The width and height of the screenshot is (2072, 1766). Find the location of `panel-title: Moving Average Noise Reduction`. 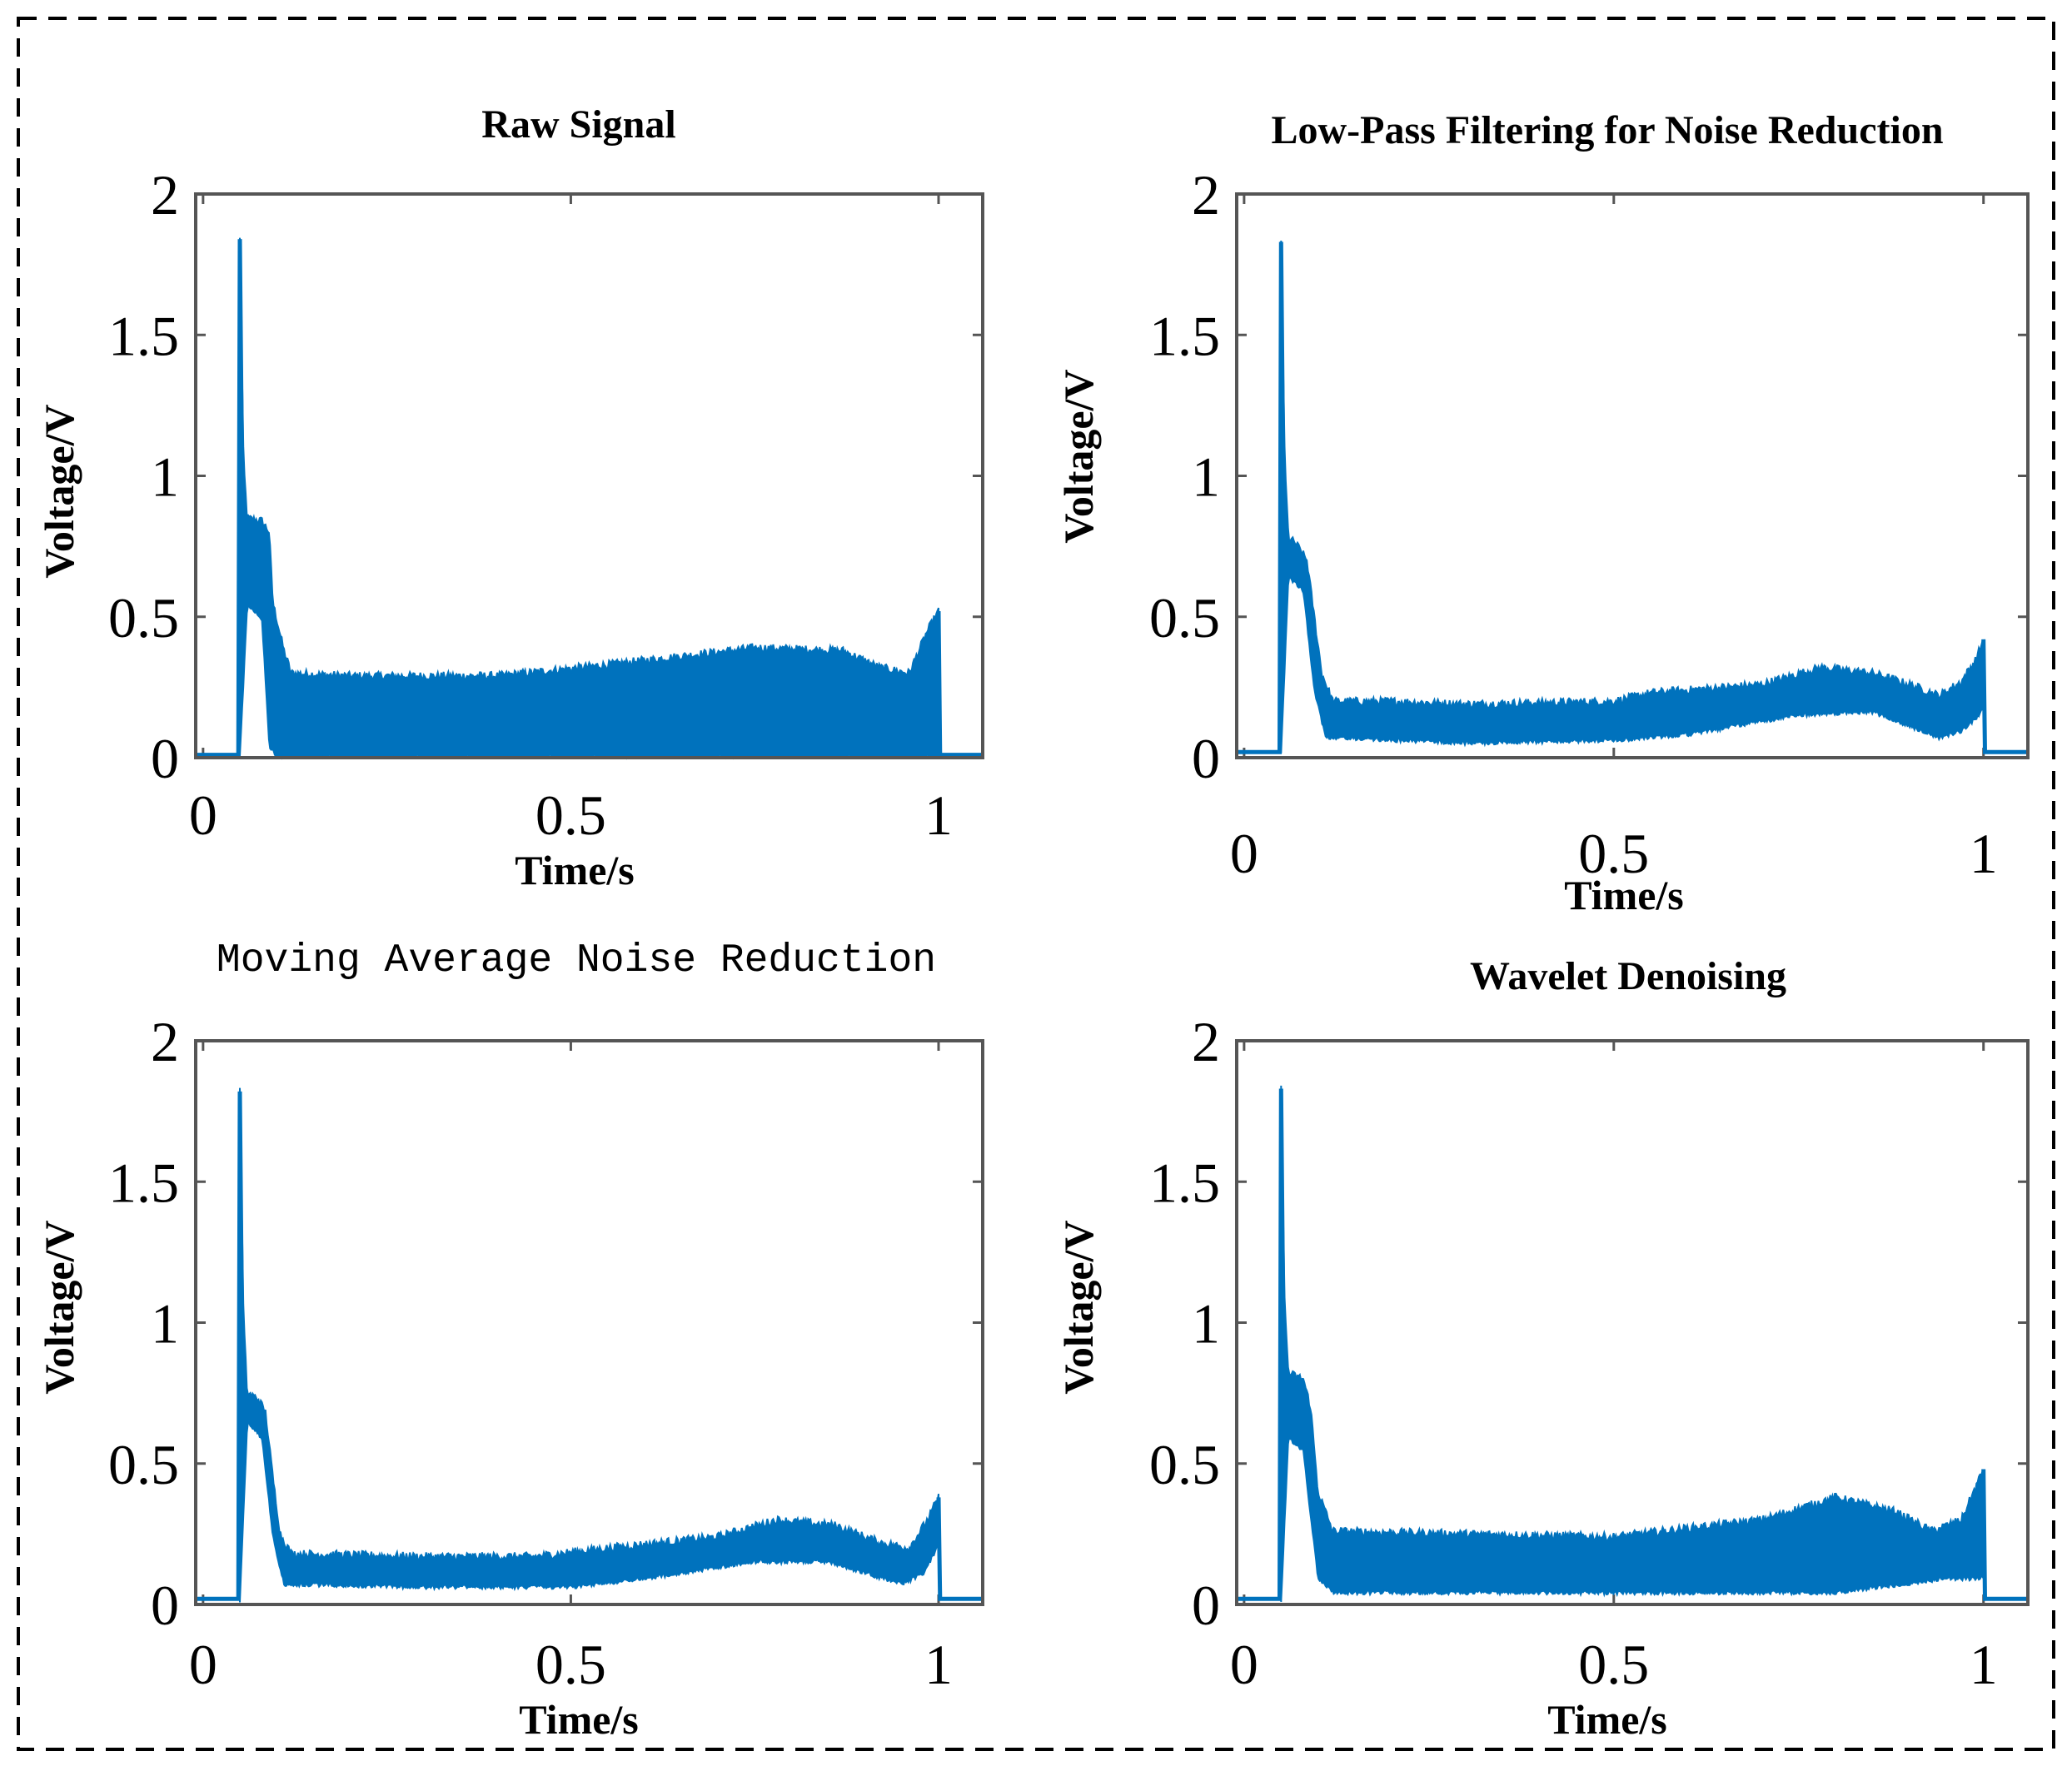

panel-title: Moving Average Noise Reduction is located at coordinates (577, 960).